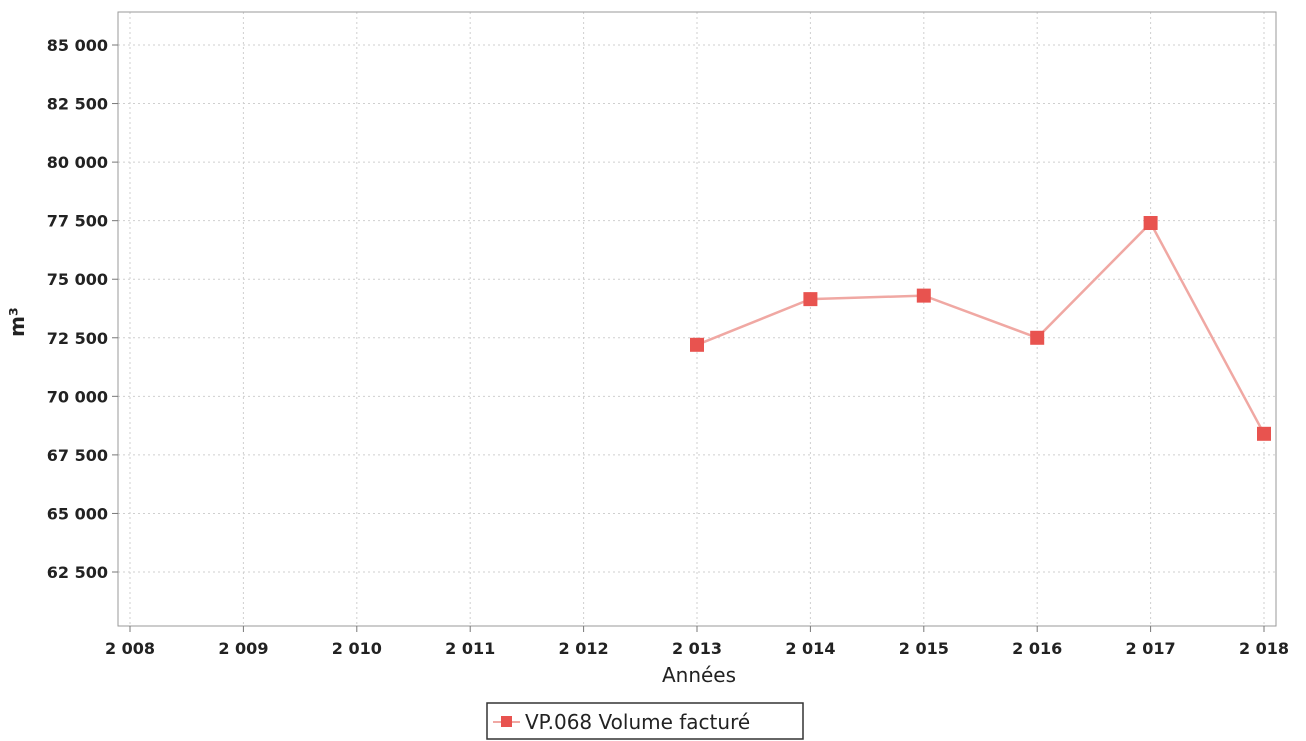 The width and height of the screenshot is (1306, 741). What do you see at coordinates (506, 721) in the screenshot?
I see `legend-marker` at bounding box center [506, 721].